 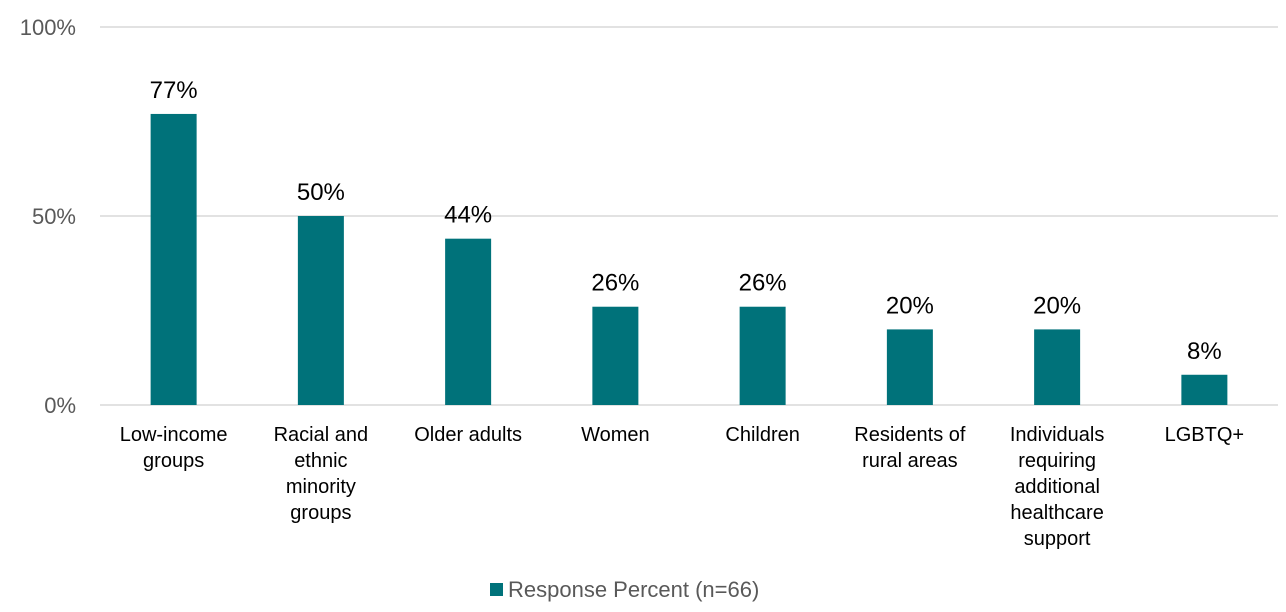 What do you see at coordinates (1057, 539) in the screenshot?
I see `category-label-line: support` at bounding box center [1057, 539].